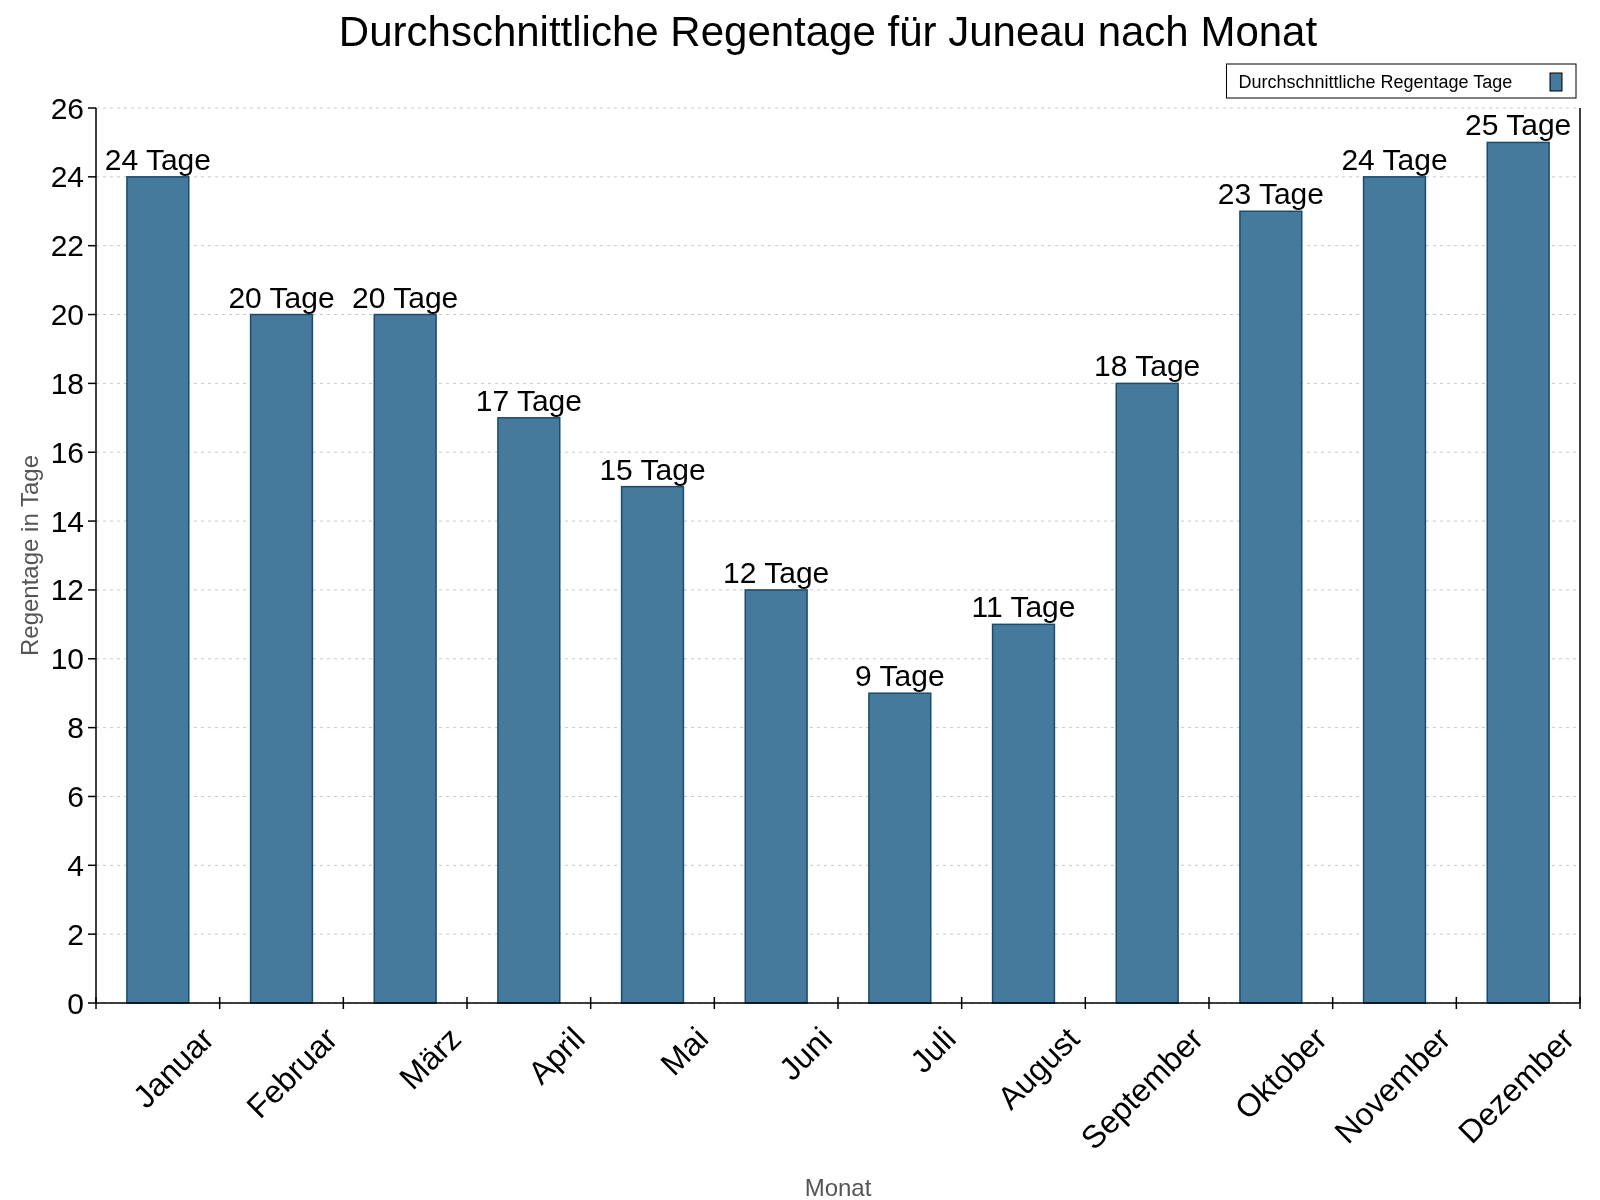 The image size is (1600, 1200). I want to click on y-tick-label: 20, so click(67, 315).